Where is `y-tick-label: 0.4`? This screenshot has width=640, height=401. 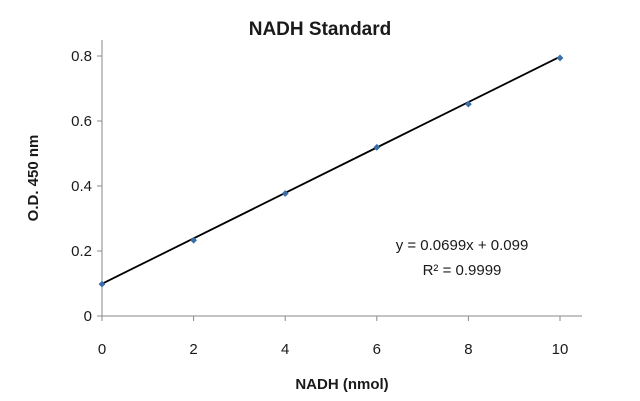 y-tick-label: 0.4 is located at coordinates (81, 186).